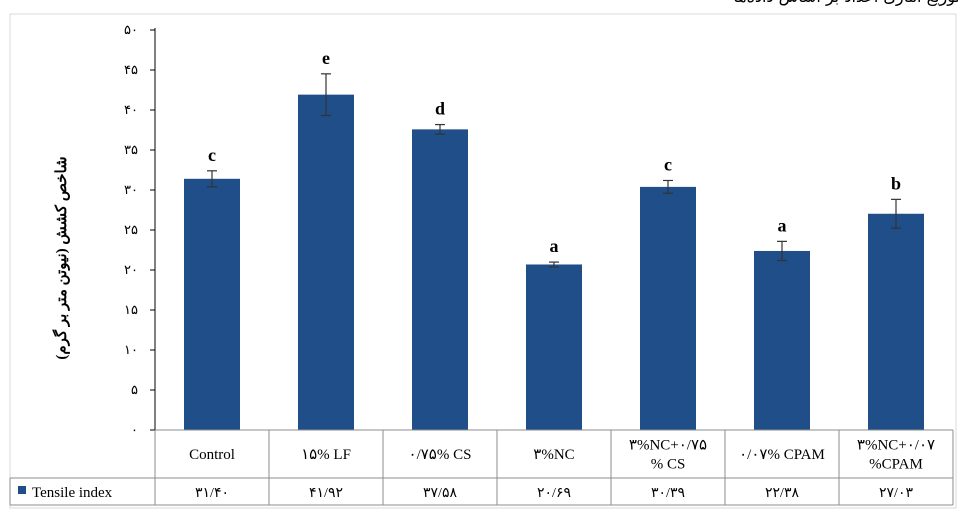  I want to click on y-tick-label: ۲۰, so click(131, 269).